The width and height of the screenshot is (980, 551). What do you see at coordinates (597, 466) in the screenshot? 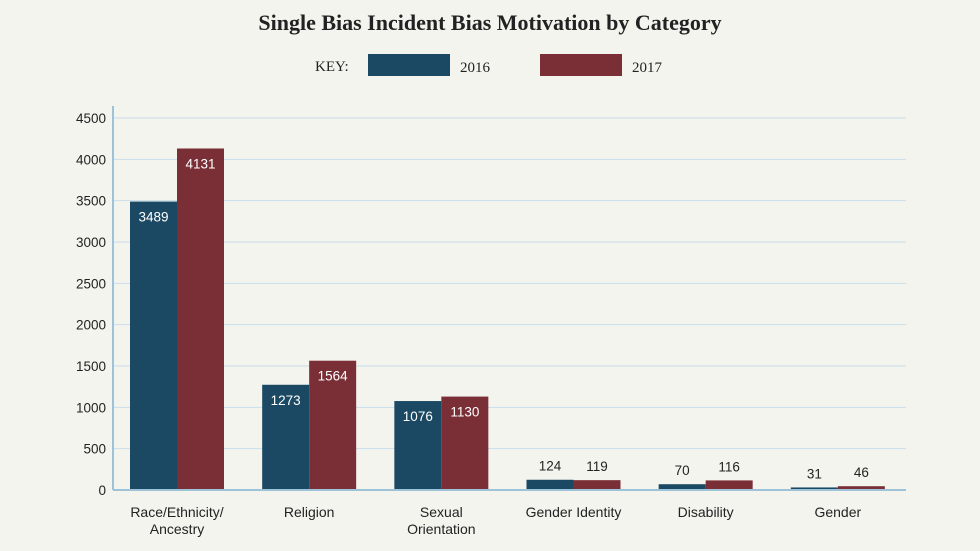
I see `data-label-2017: 119` at bounding box center [597, 466].